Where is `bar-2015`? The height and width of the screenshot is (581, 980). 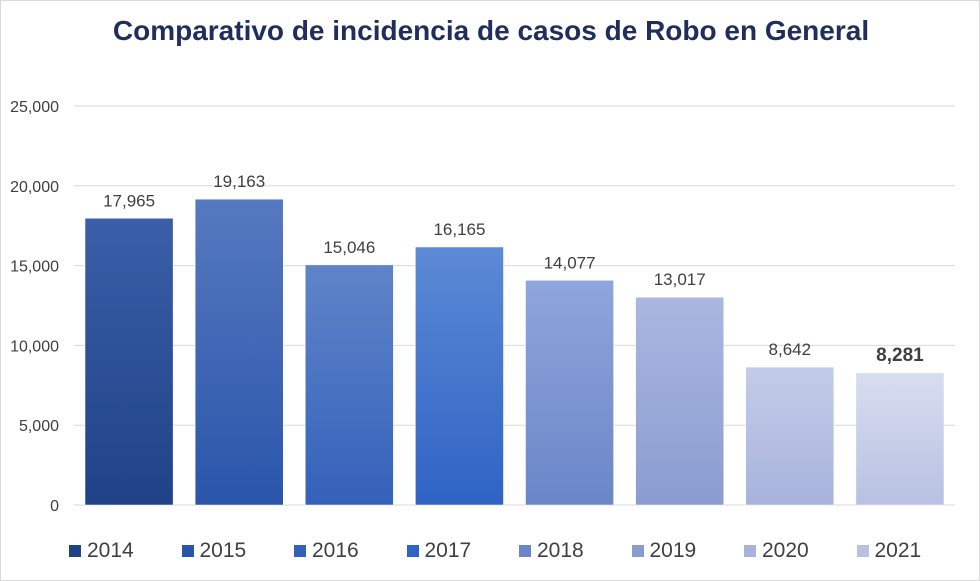 bar-2015 is located at coordinates (239, 352).